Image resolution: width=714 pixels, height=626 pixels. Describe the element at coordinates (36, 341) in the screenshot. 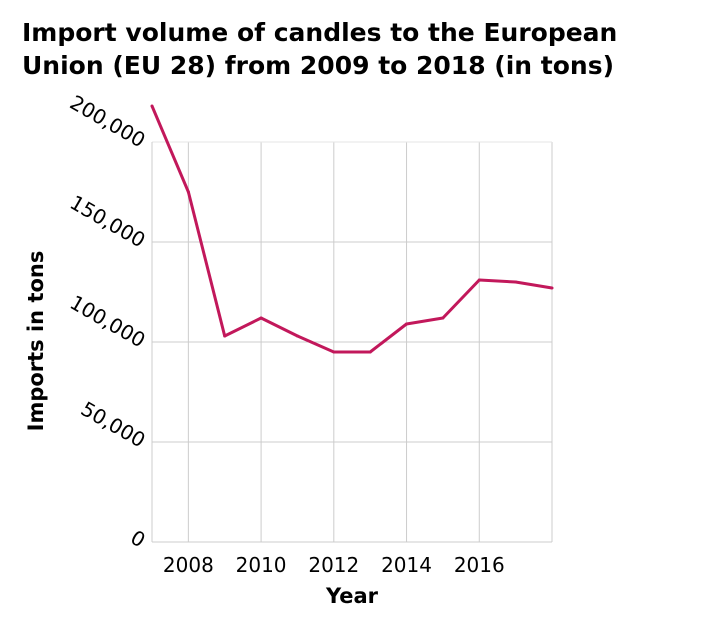

I see `y-axis-label: Imports in tons` at that location.